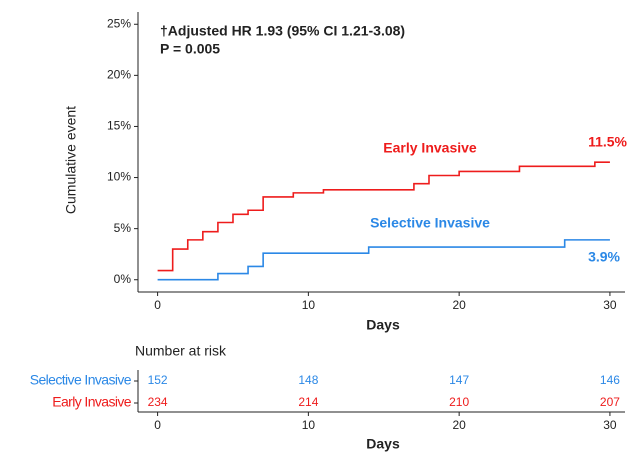 The width and height of the screenshot is (633, 453). I want to click on risk-count: 234, so click(158, 402).